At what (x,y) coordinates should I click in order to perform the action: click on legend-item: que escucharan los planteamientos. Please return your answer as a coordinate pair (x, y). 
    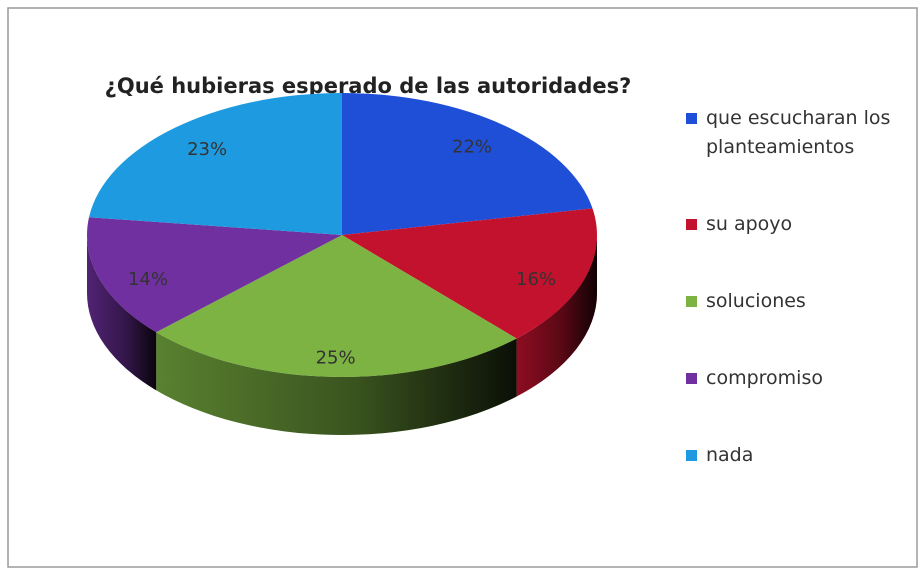
    Looking at the image, I should click on (792, 133).